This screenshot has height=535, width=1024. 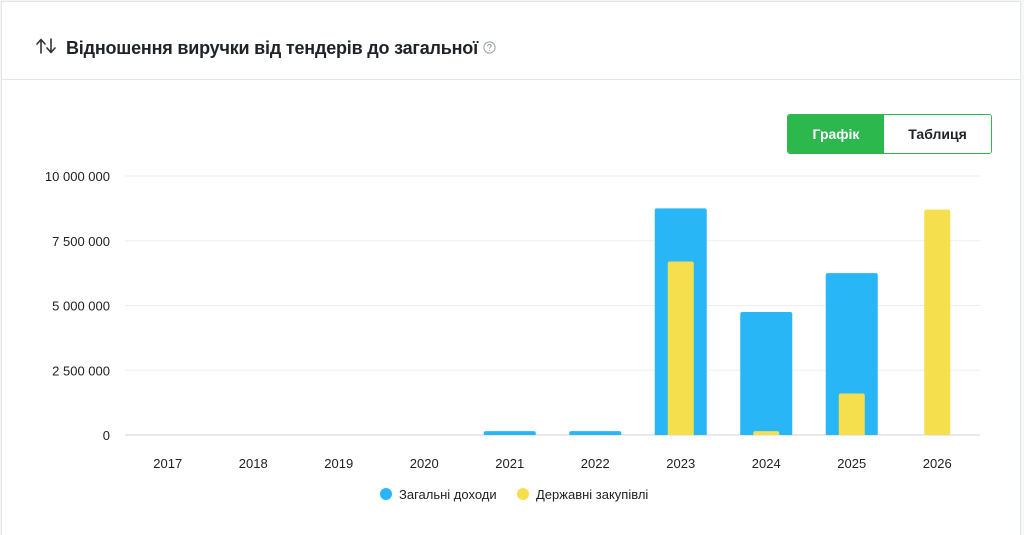 I want to click on legend-label: Державні закупівлі, so click(x=592, y=494).